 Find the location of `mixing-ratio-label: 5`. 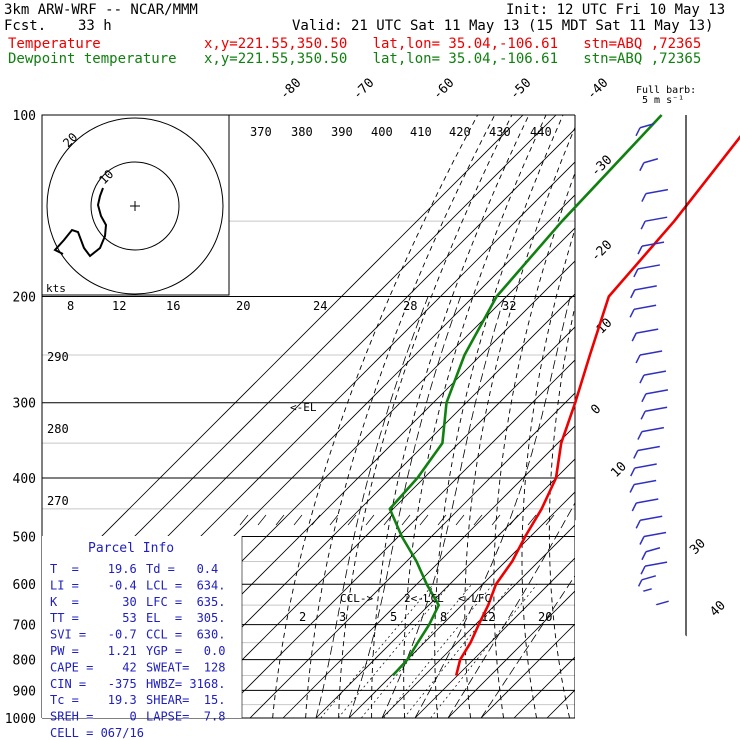

mixing-ratio-label: 5 is located at coordinates (393, 617).